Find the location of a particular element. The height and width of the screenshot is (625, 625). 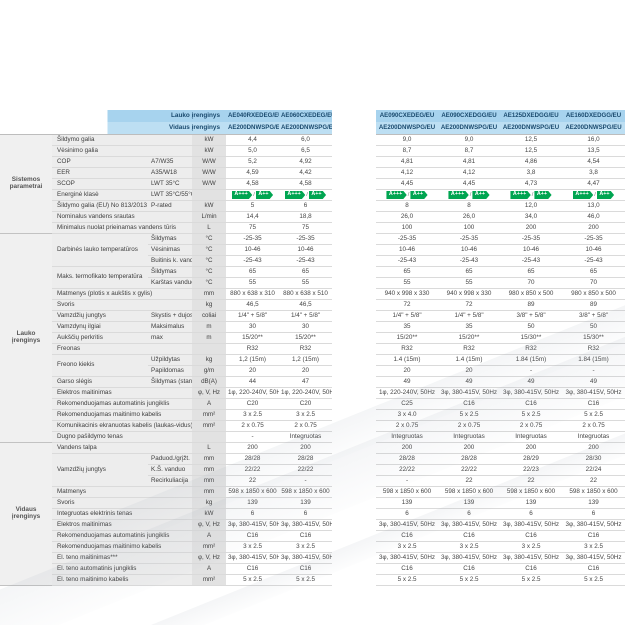

outdoor-unit-header-label: Lauko įrenginys is located at coordinates (139, 116).